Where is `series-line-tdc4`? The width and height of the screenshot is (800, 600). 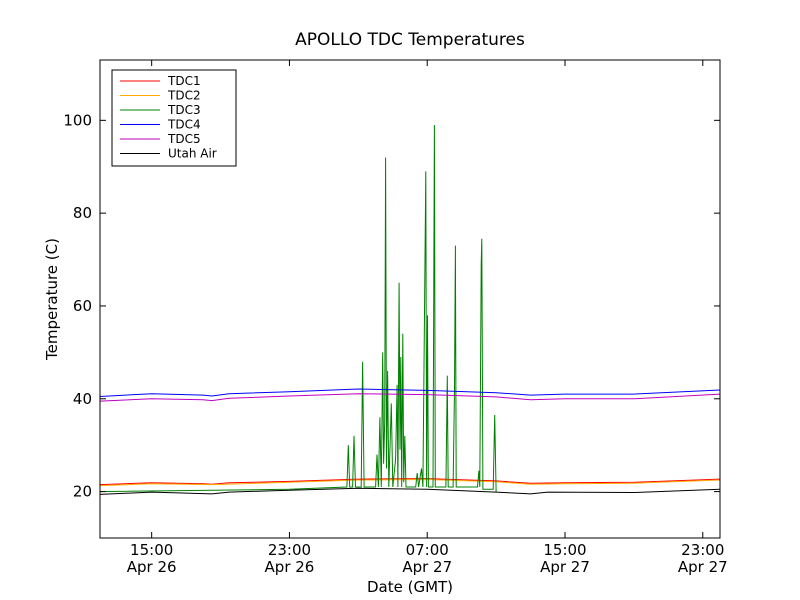 series-line-tdc4 is located at coordinates (410, 392).